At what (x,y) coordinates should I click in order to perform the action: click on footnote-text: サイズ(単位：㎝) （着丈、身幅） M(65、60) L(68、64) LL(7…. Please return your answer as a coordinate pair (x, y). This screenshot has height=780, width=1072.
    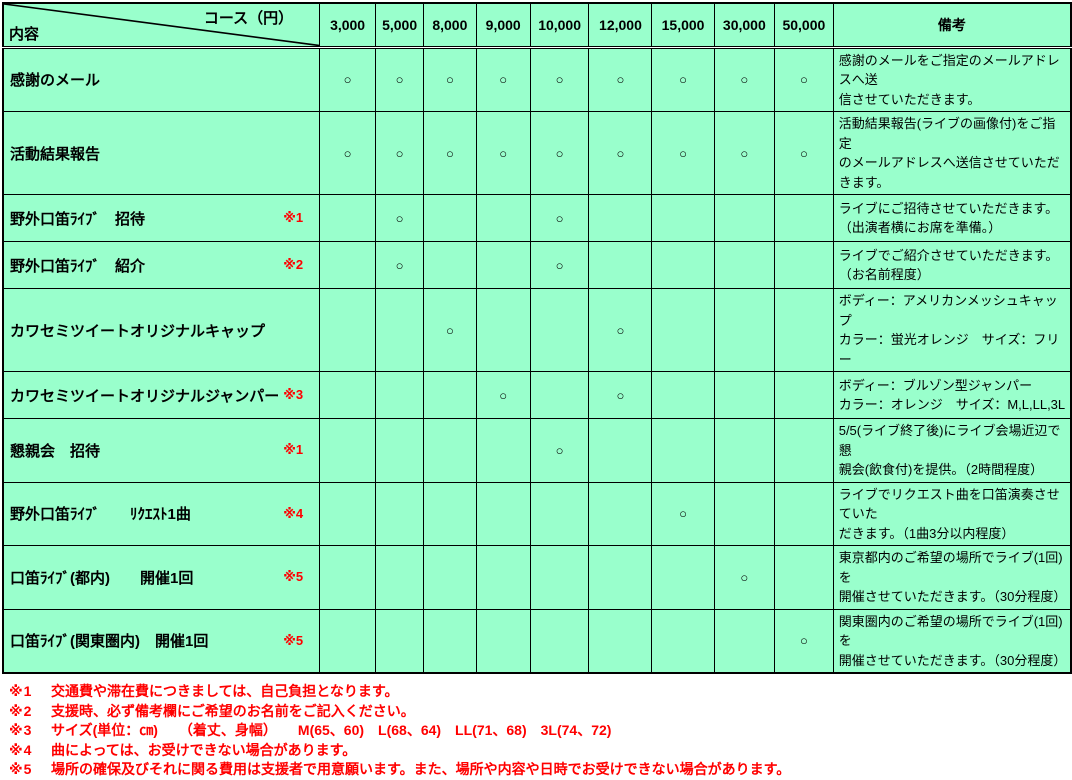
    Looking at the image, I should click on (331, 730).